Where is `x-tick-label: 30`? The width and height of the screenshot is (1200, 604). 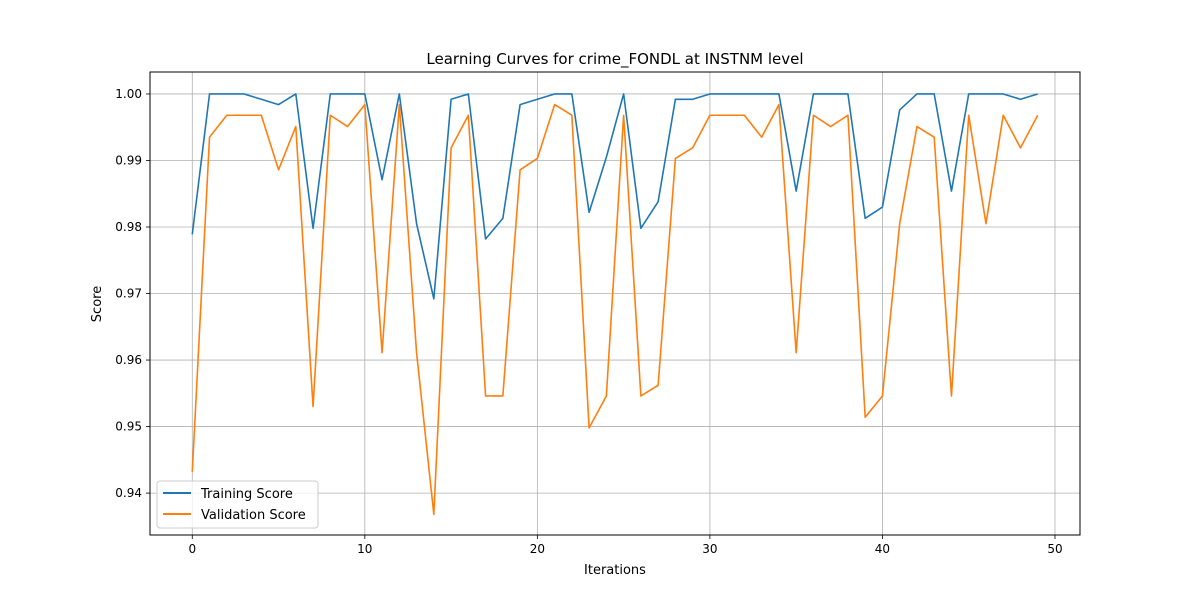 x-tick-label: 30 is located at coordinates (709, 549).